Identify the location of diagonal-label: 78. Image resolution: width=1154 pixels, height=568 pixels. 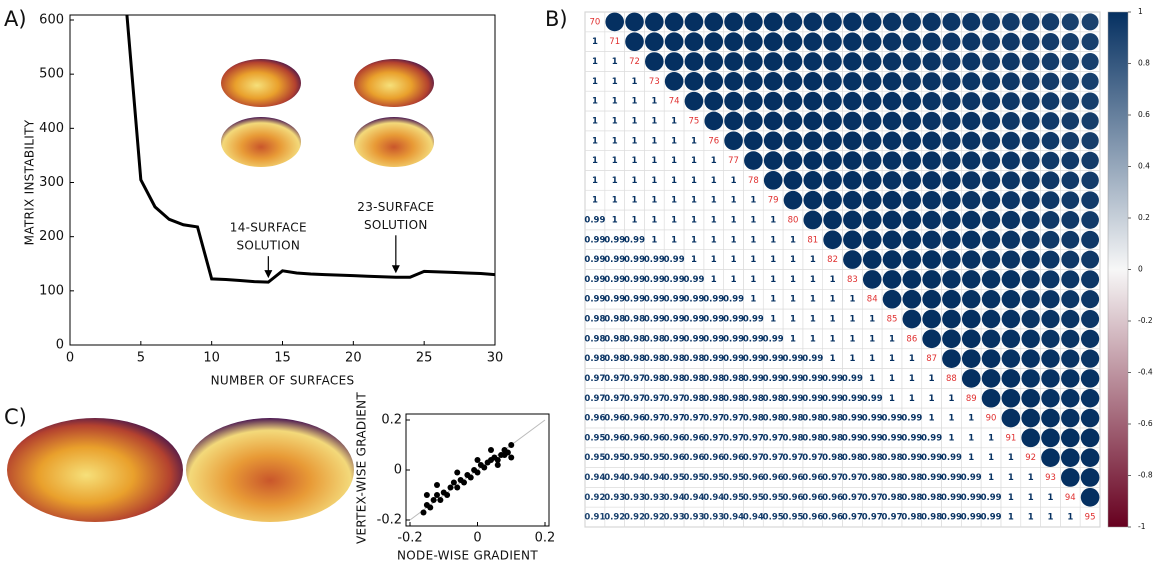
(753, 181).